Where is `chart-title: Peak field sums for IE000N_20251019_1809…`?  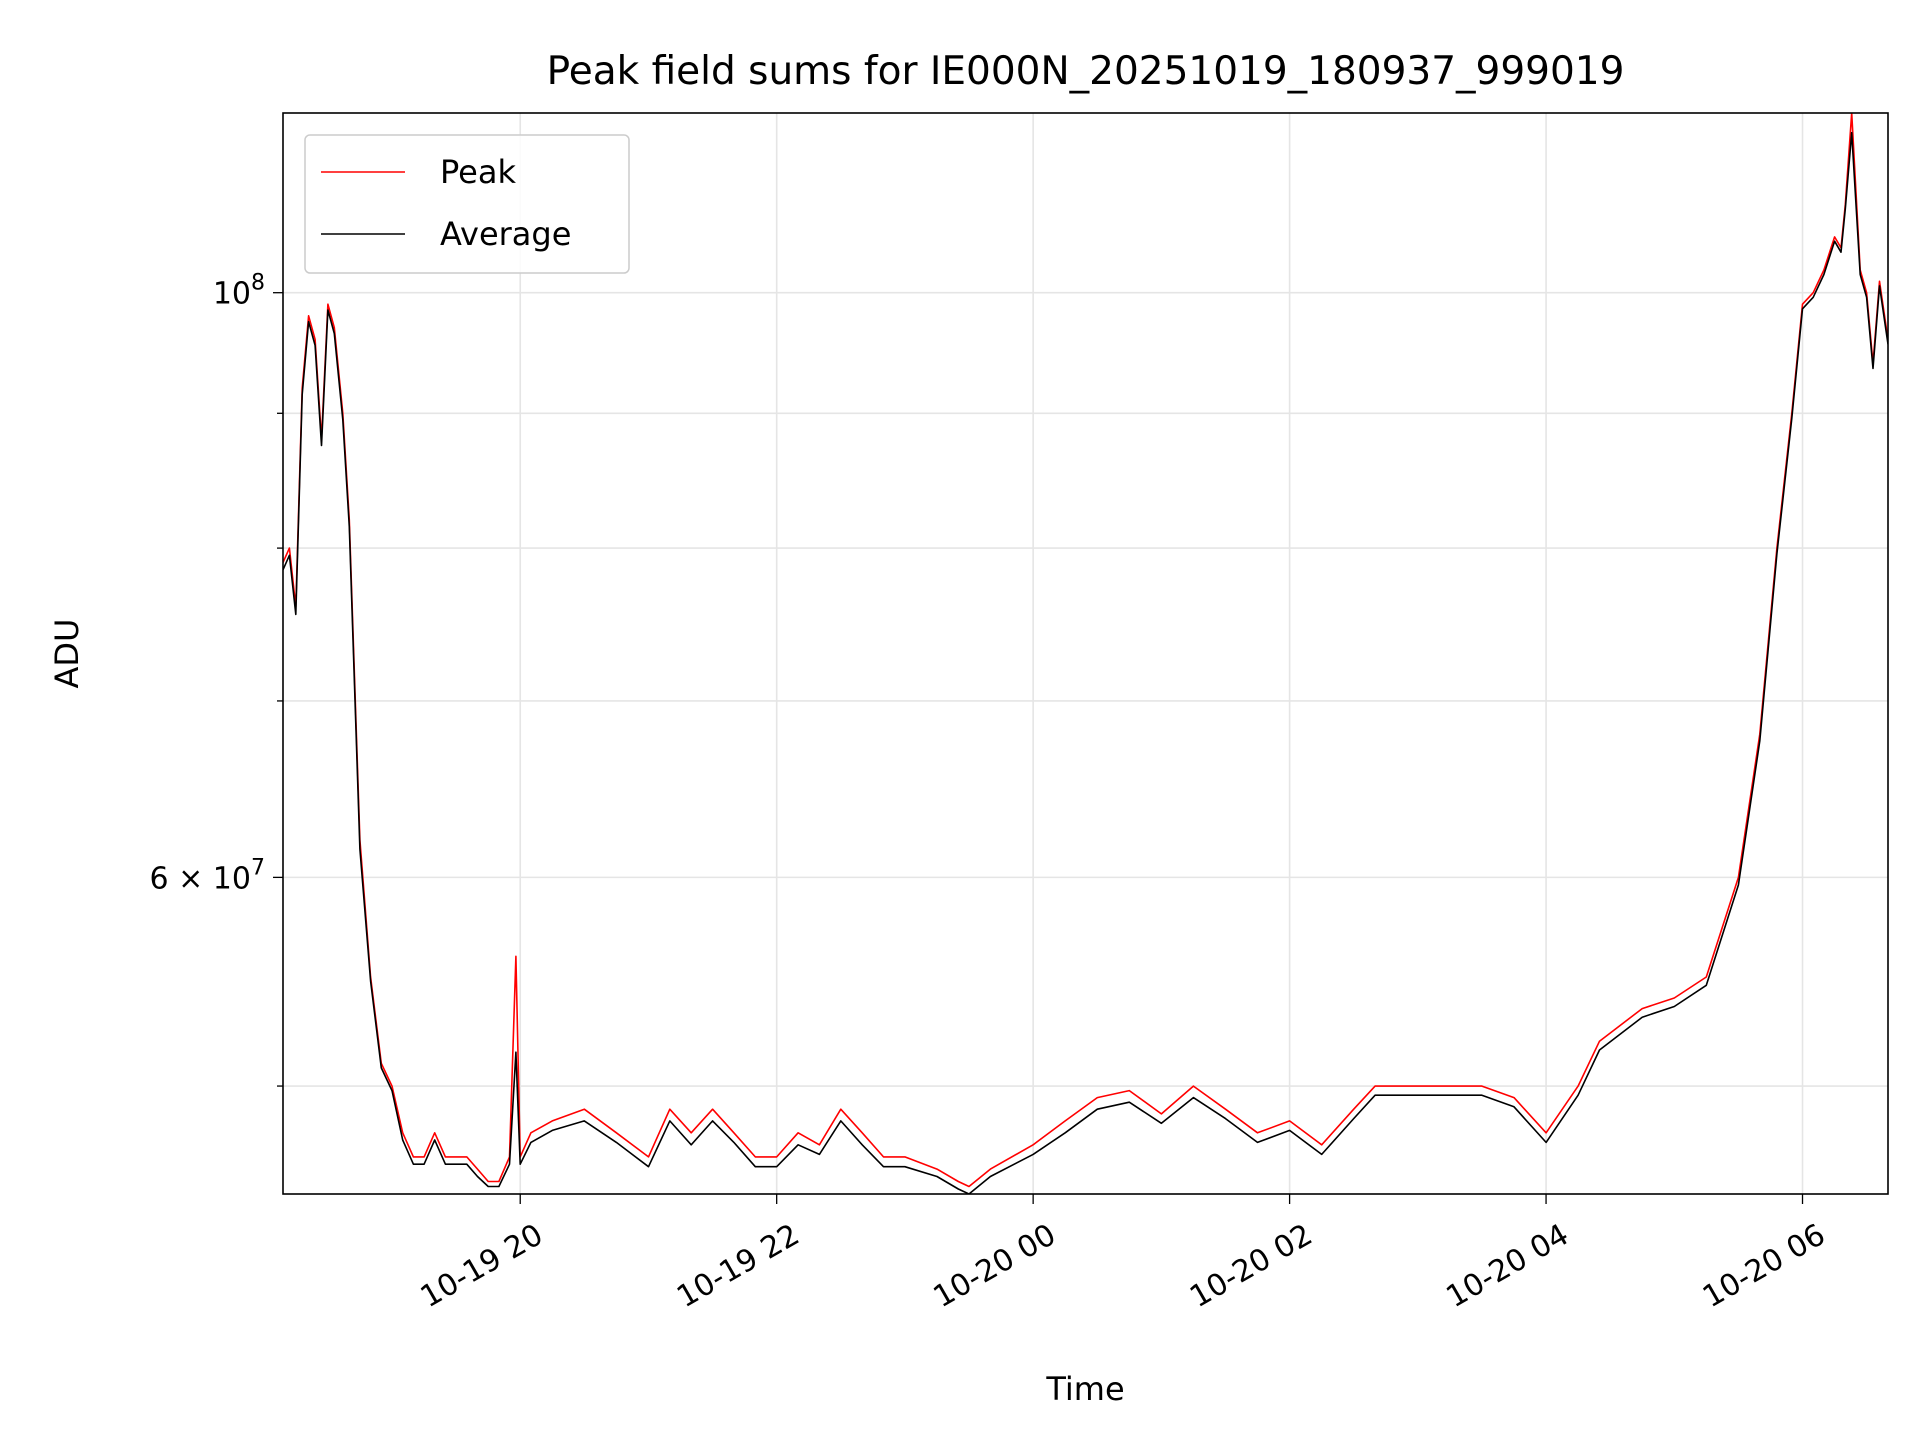 chart-title: Peak field sums for IE000N_20251019_1809… is located at coordinates (1086, 71).